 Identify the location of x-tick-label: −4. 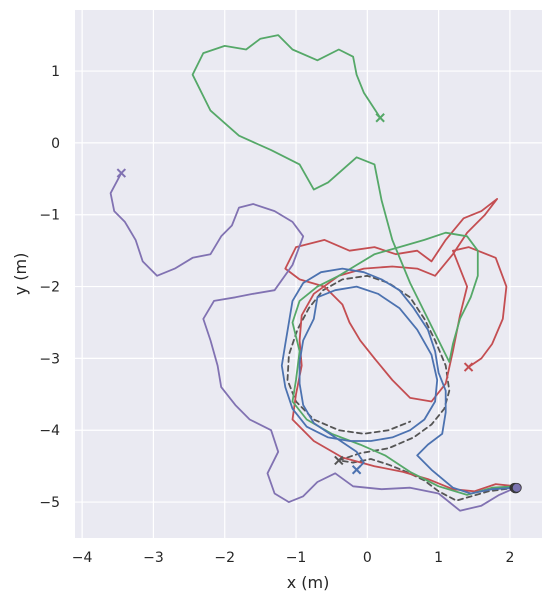
(82, 558).